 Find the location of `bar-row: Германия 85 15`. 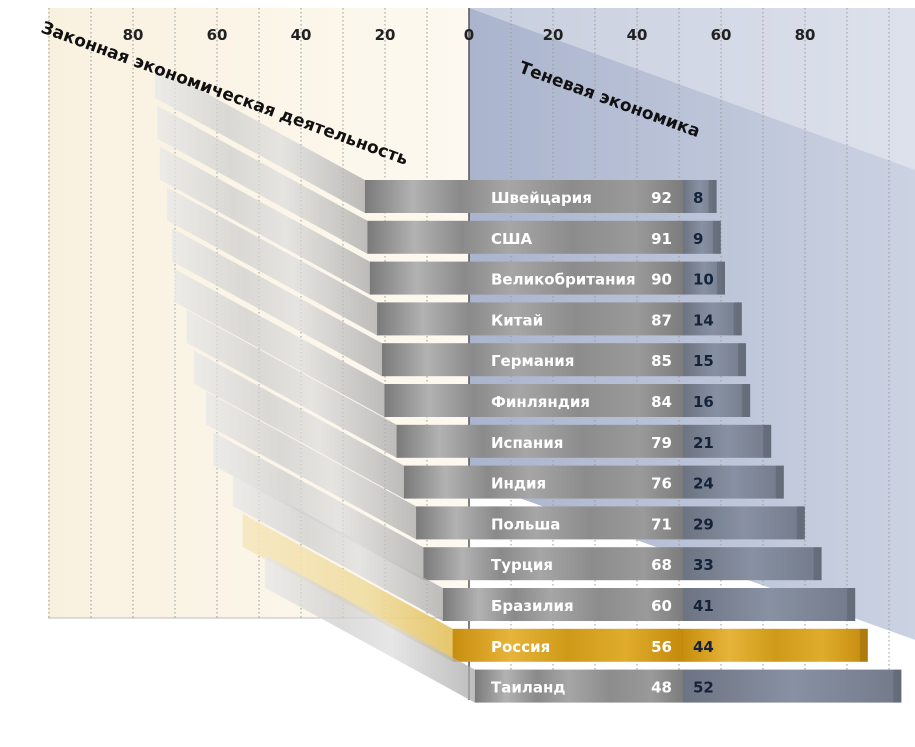

bar-row: Германия 85 15 is located at coordinates (458, 302).